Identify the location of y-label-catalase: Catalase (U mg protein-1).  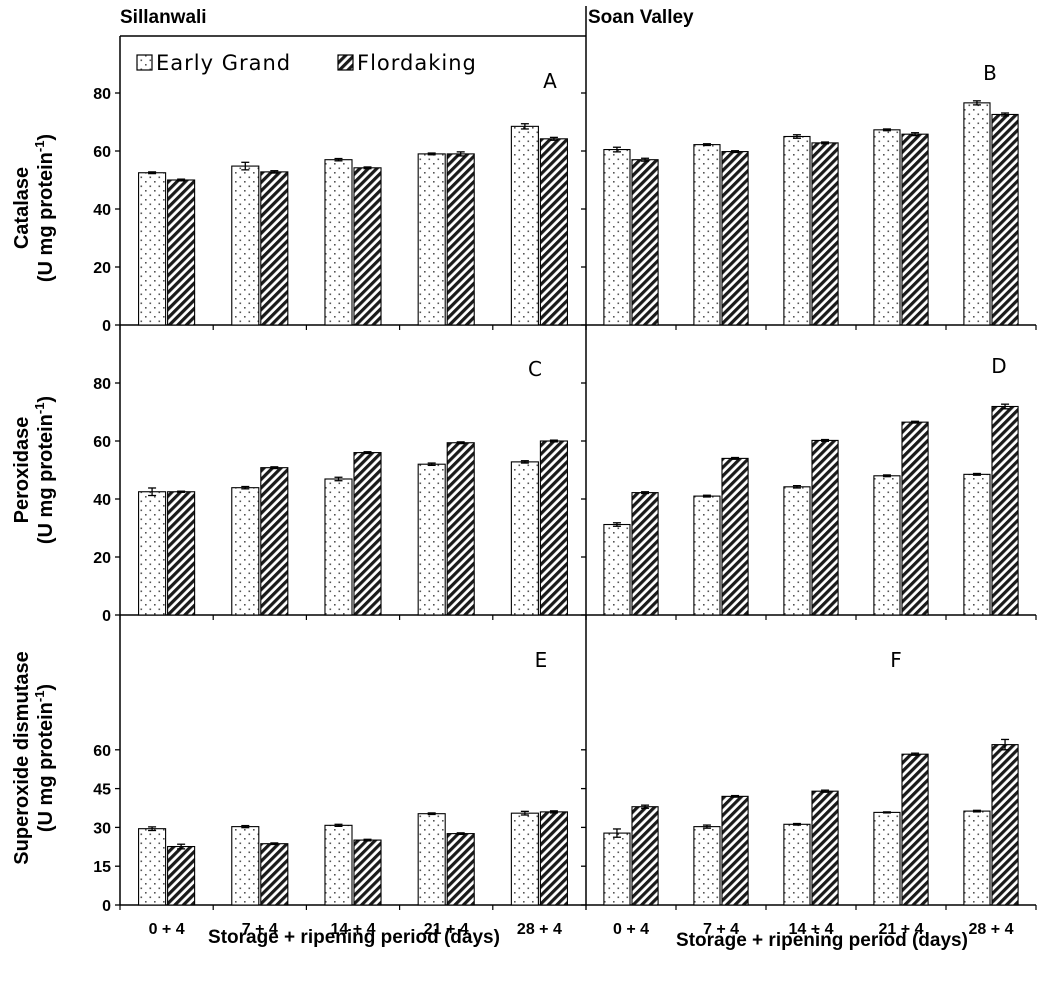
(34, 208).